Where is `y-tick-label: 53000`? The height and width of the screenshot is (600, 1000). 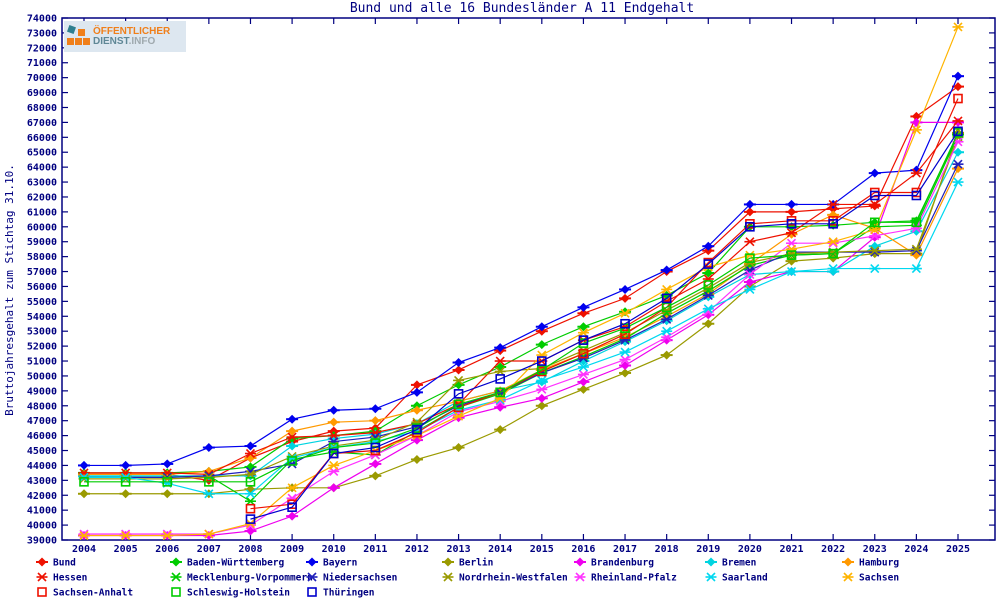
y-tick-label: 53000 is located at coordinates (42, 332).